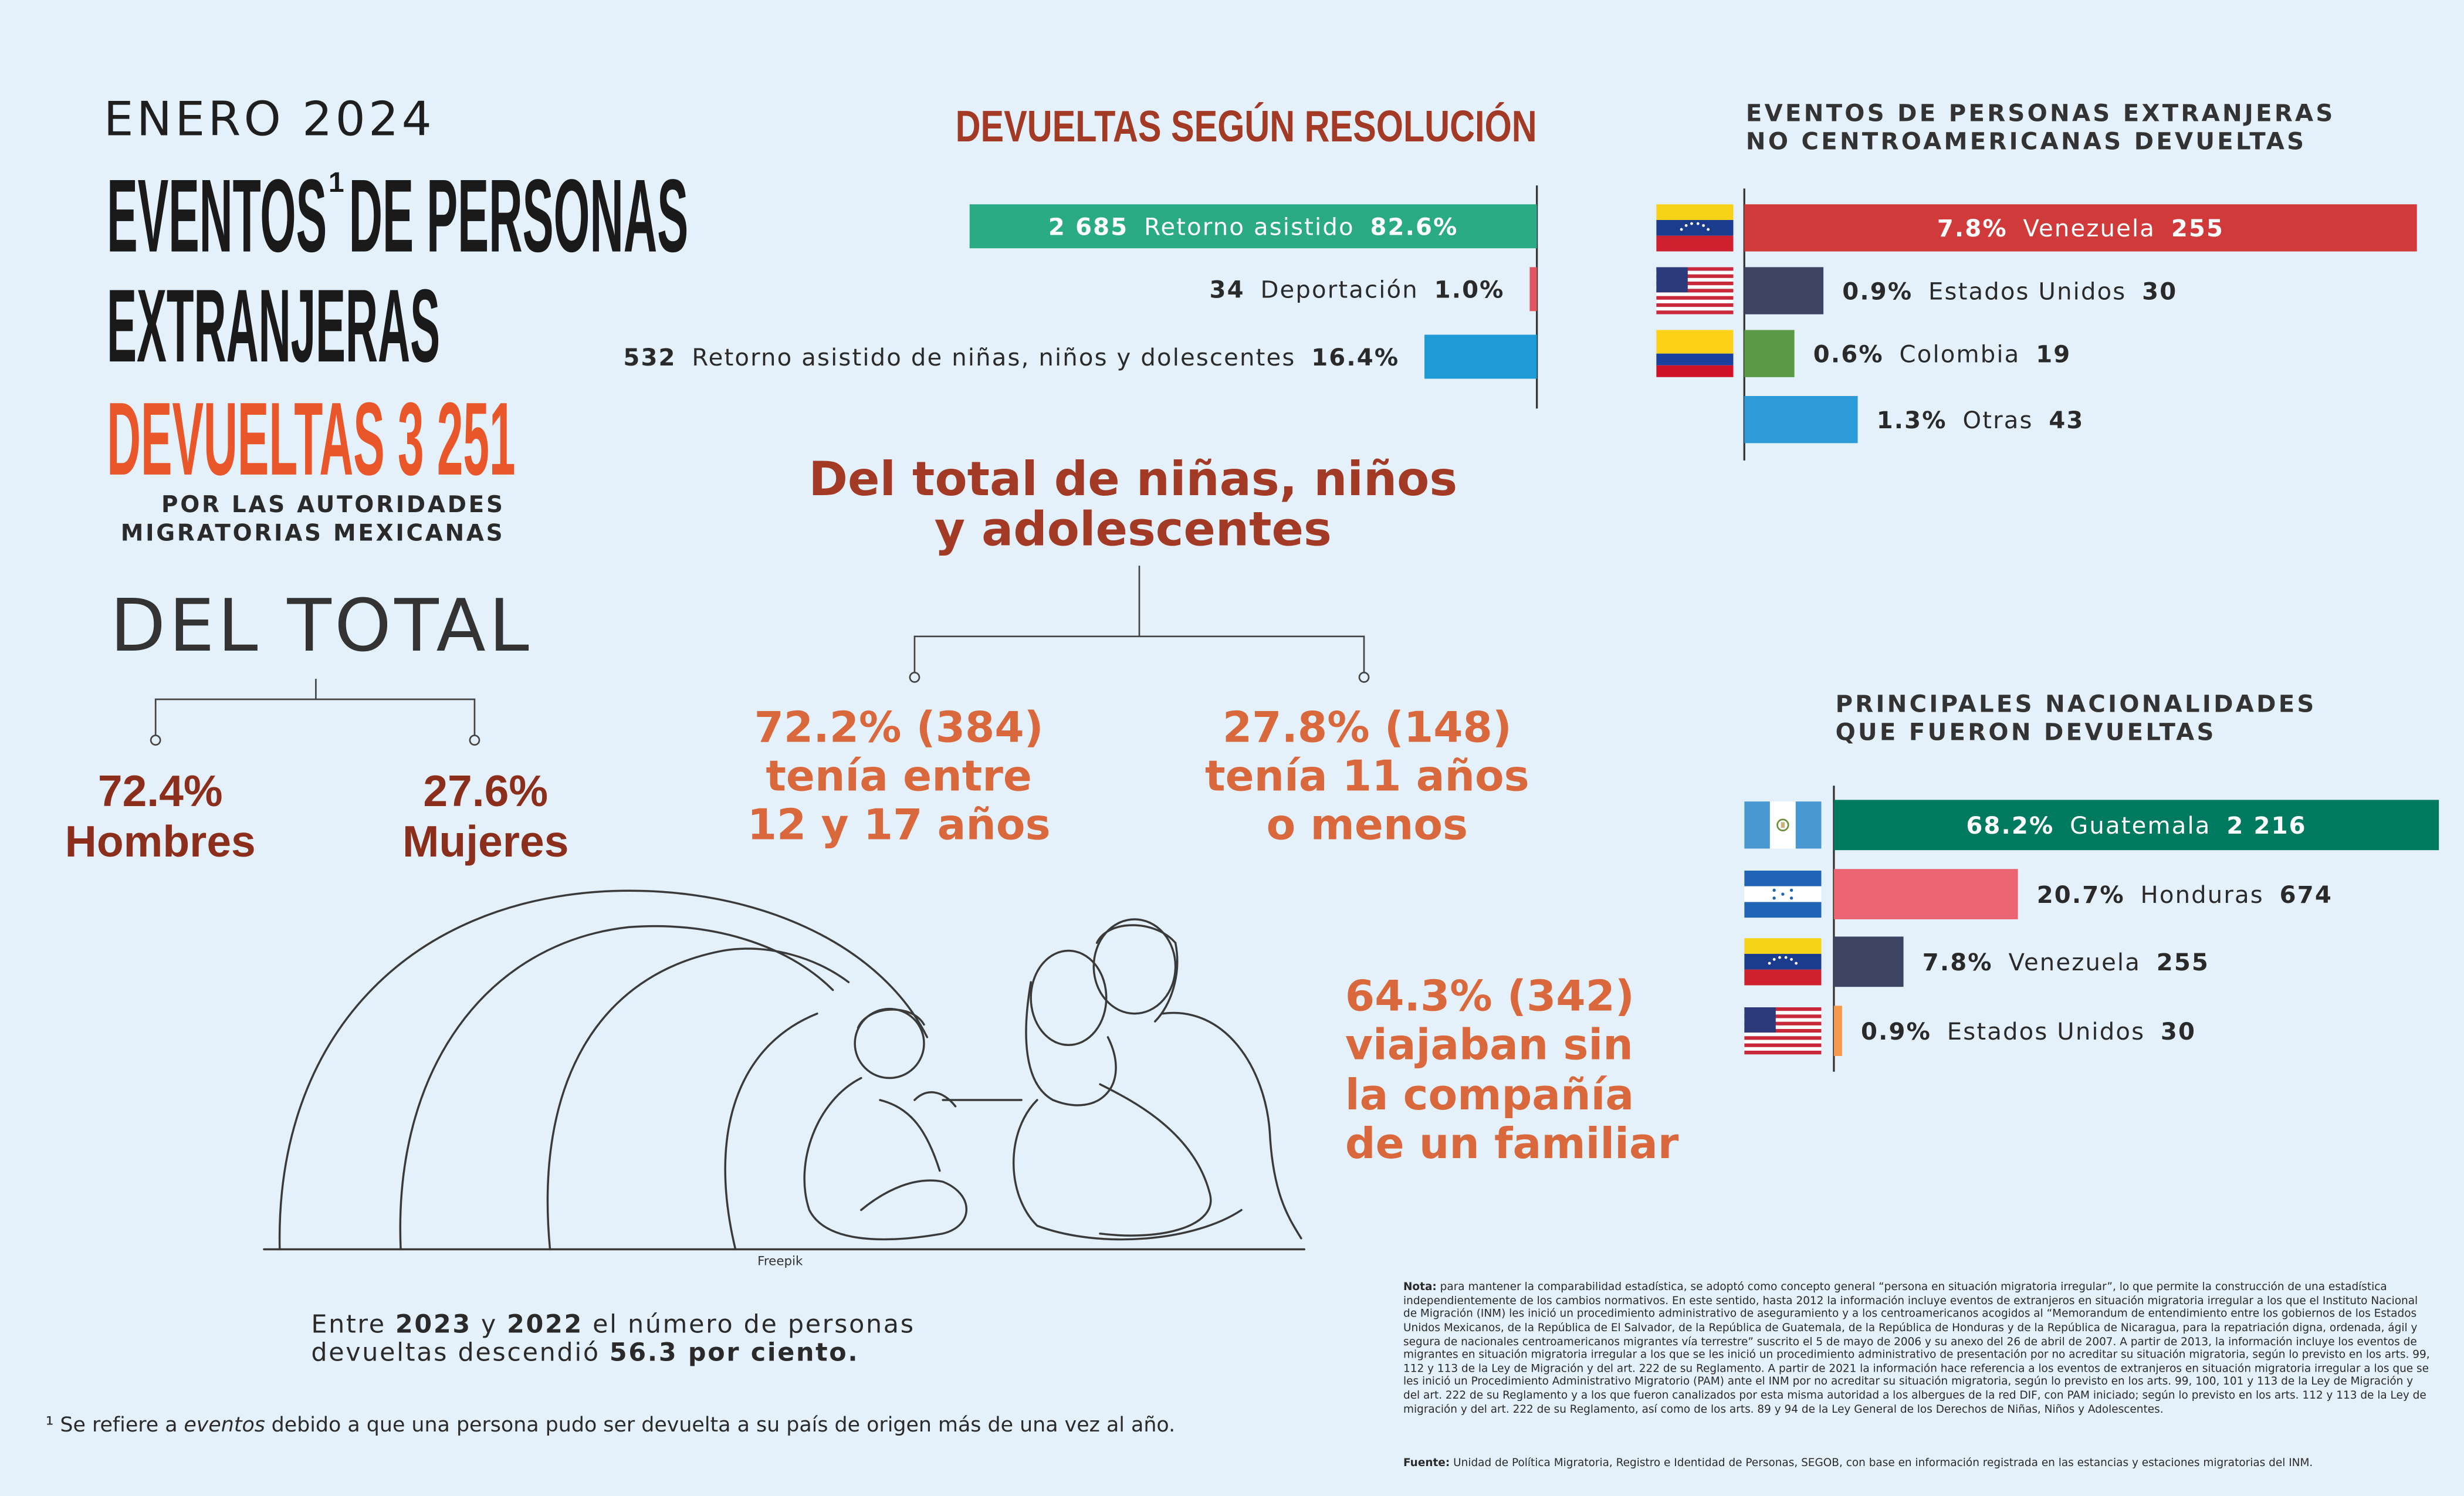 This screenshot has width=2464, height=1496. What do you see at coordinates (2159, 291) in the screenshot?
I see `value-label: 30` at bounding box center [2159, 291].